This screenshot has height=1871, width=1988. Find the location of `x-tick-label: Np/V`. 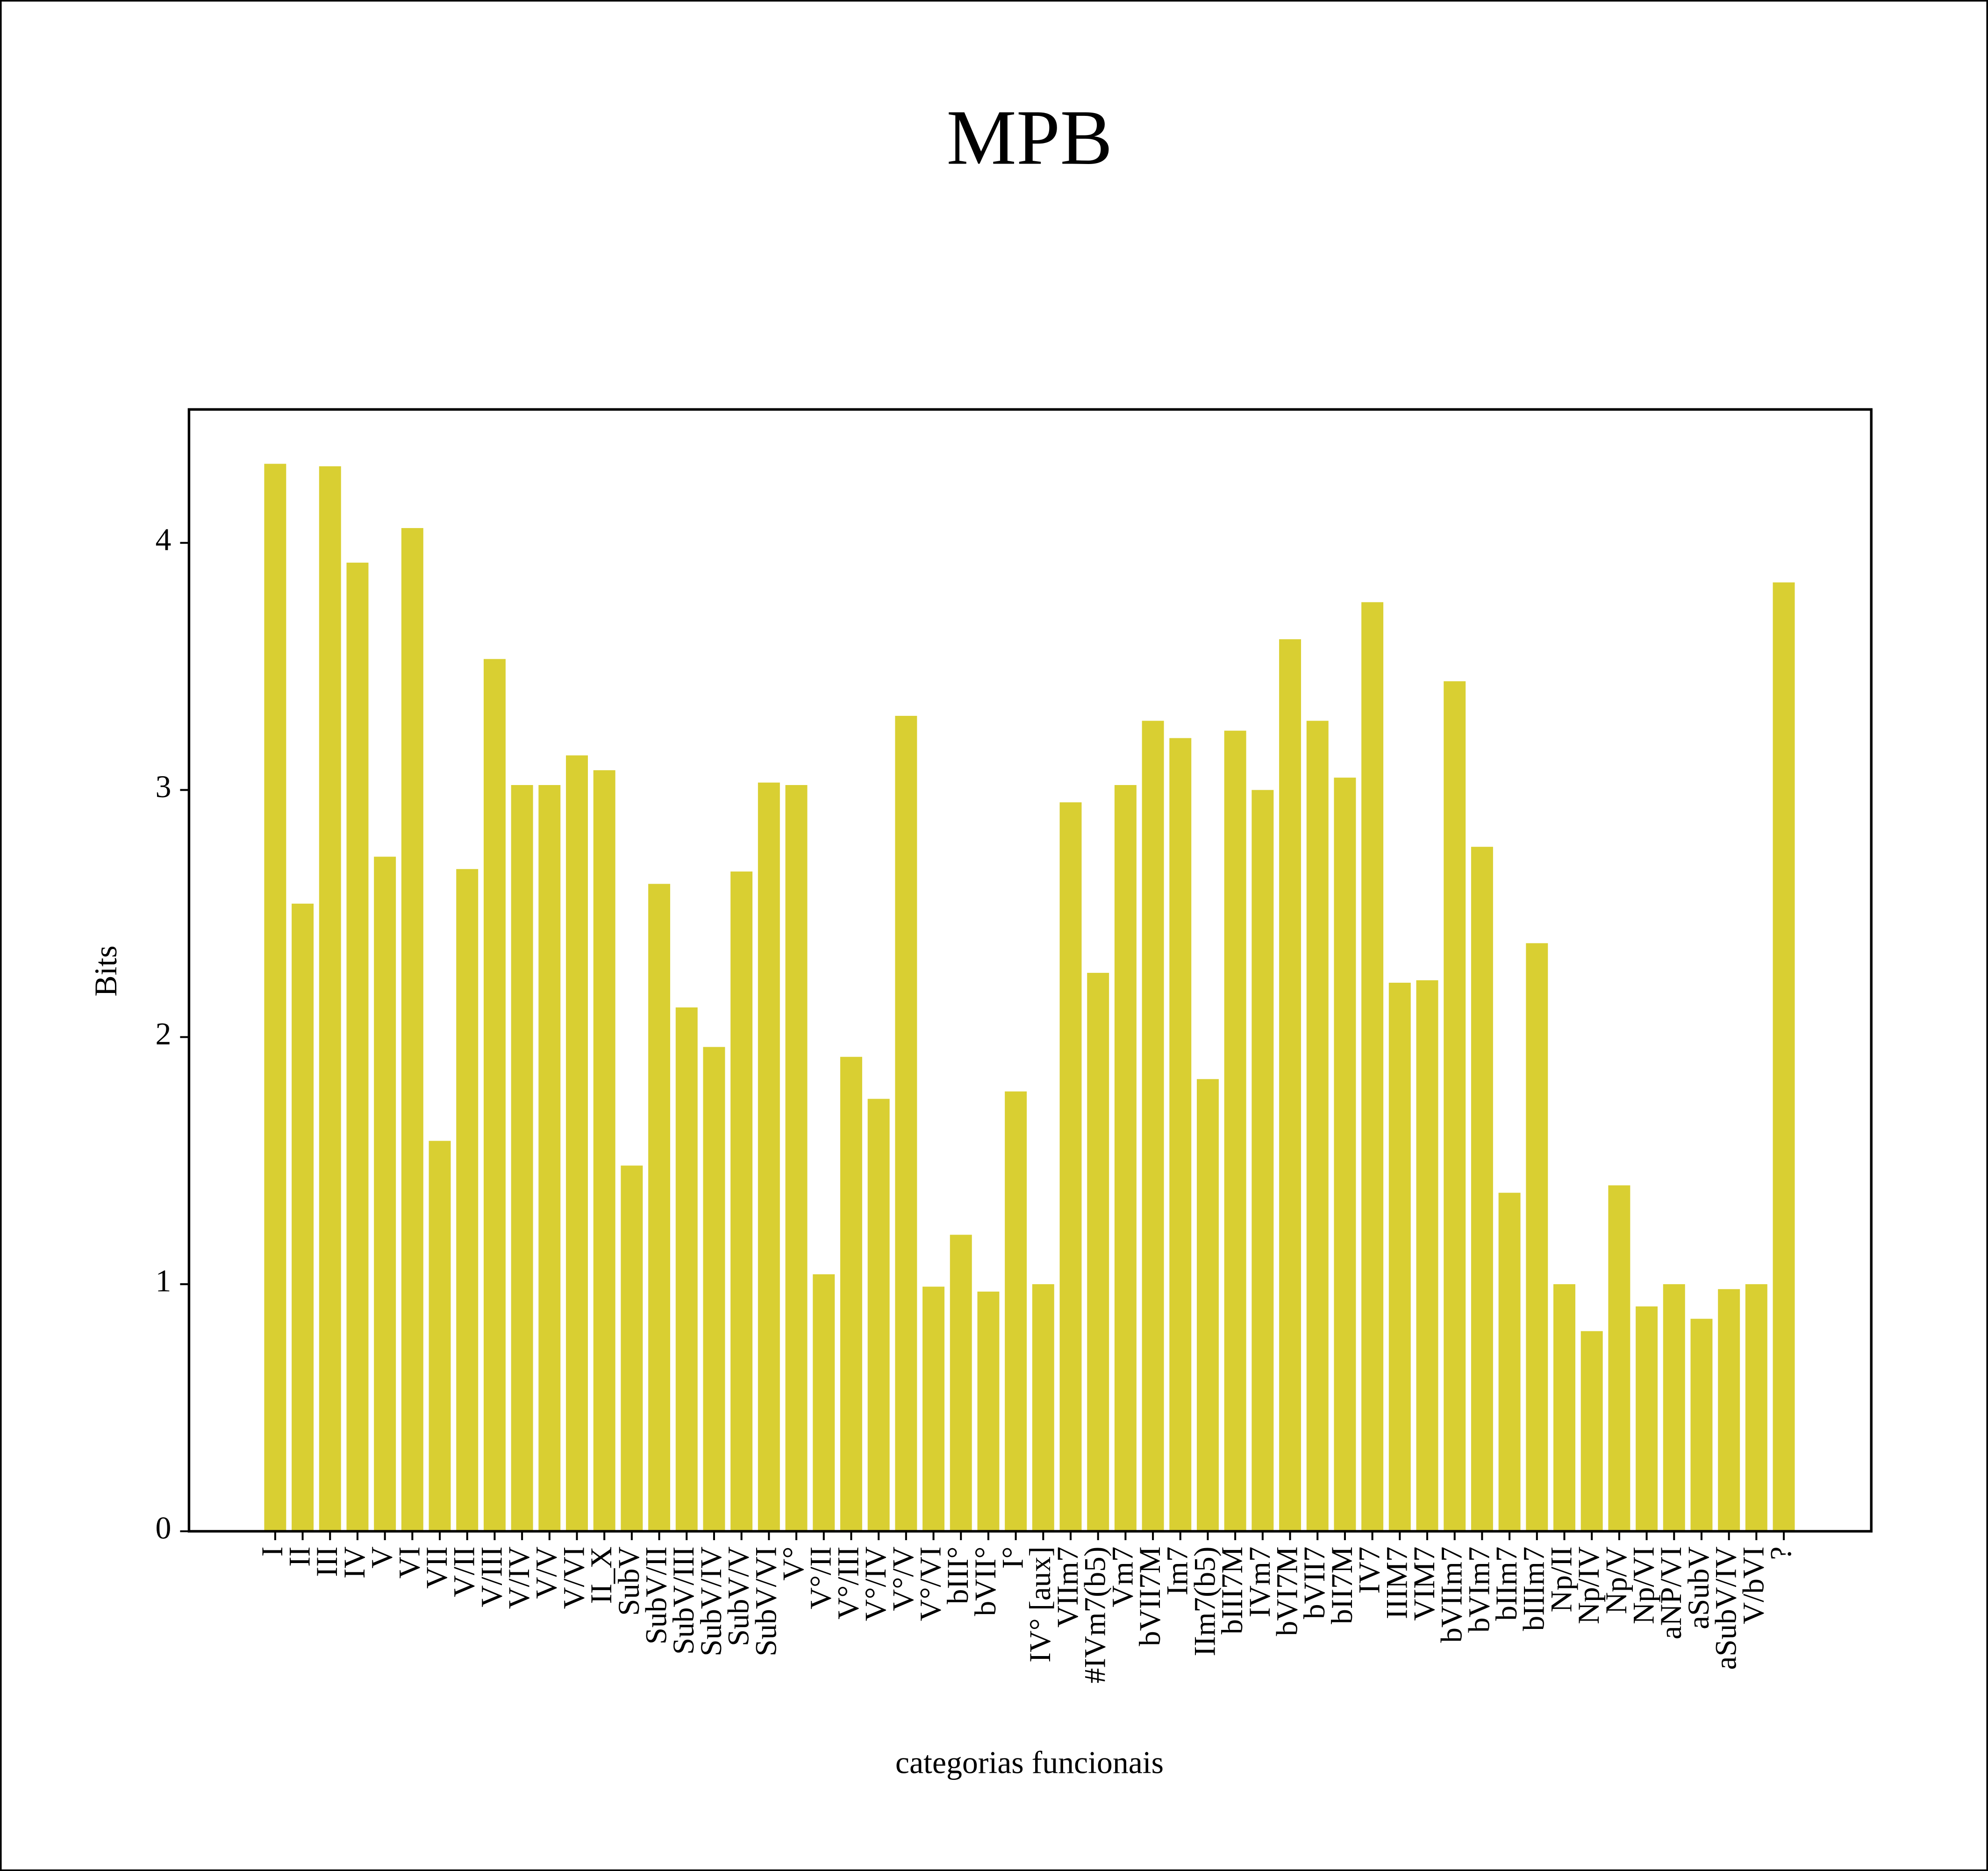

x-tick-label: Np/V is located at coordinates (1616, 1580).